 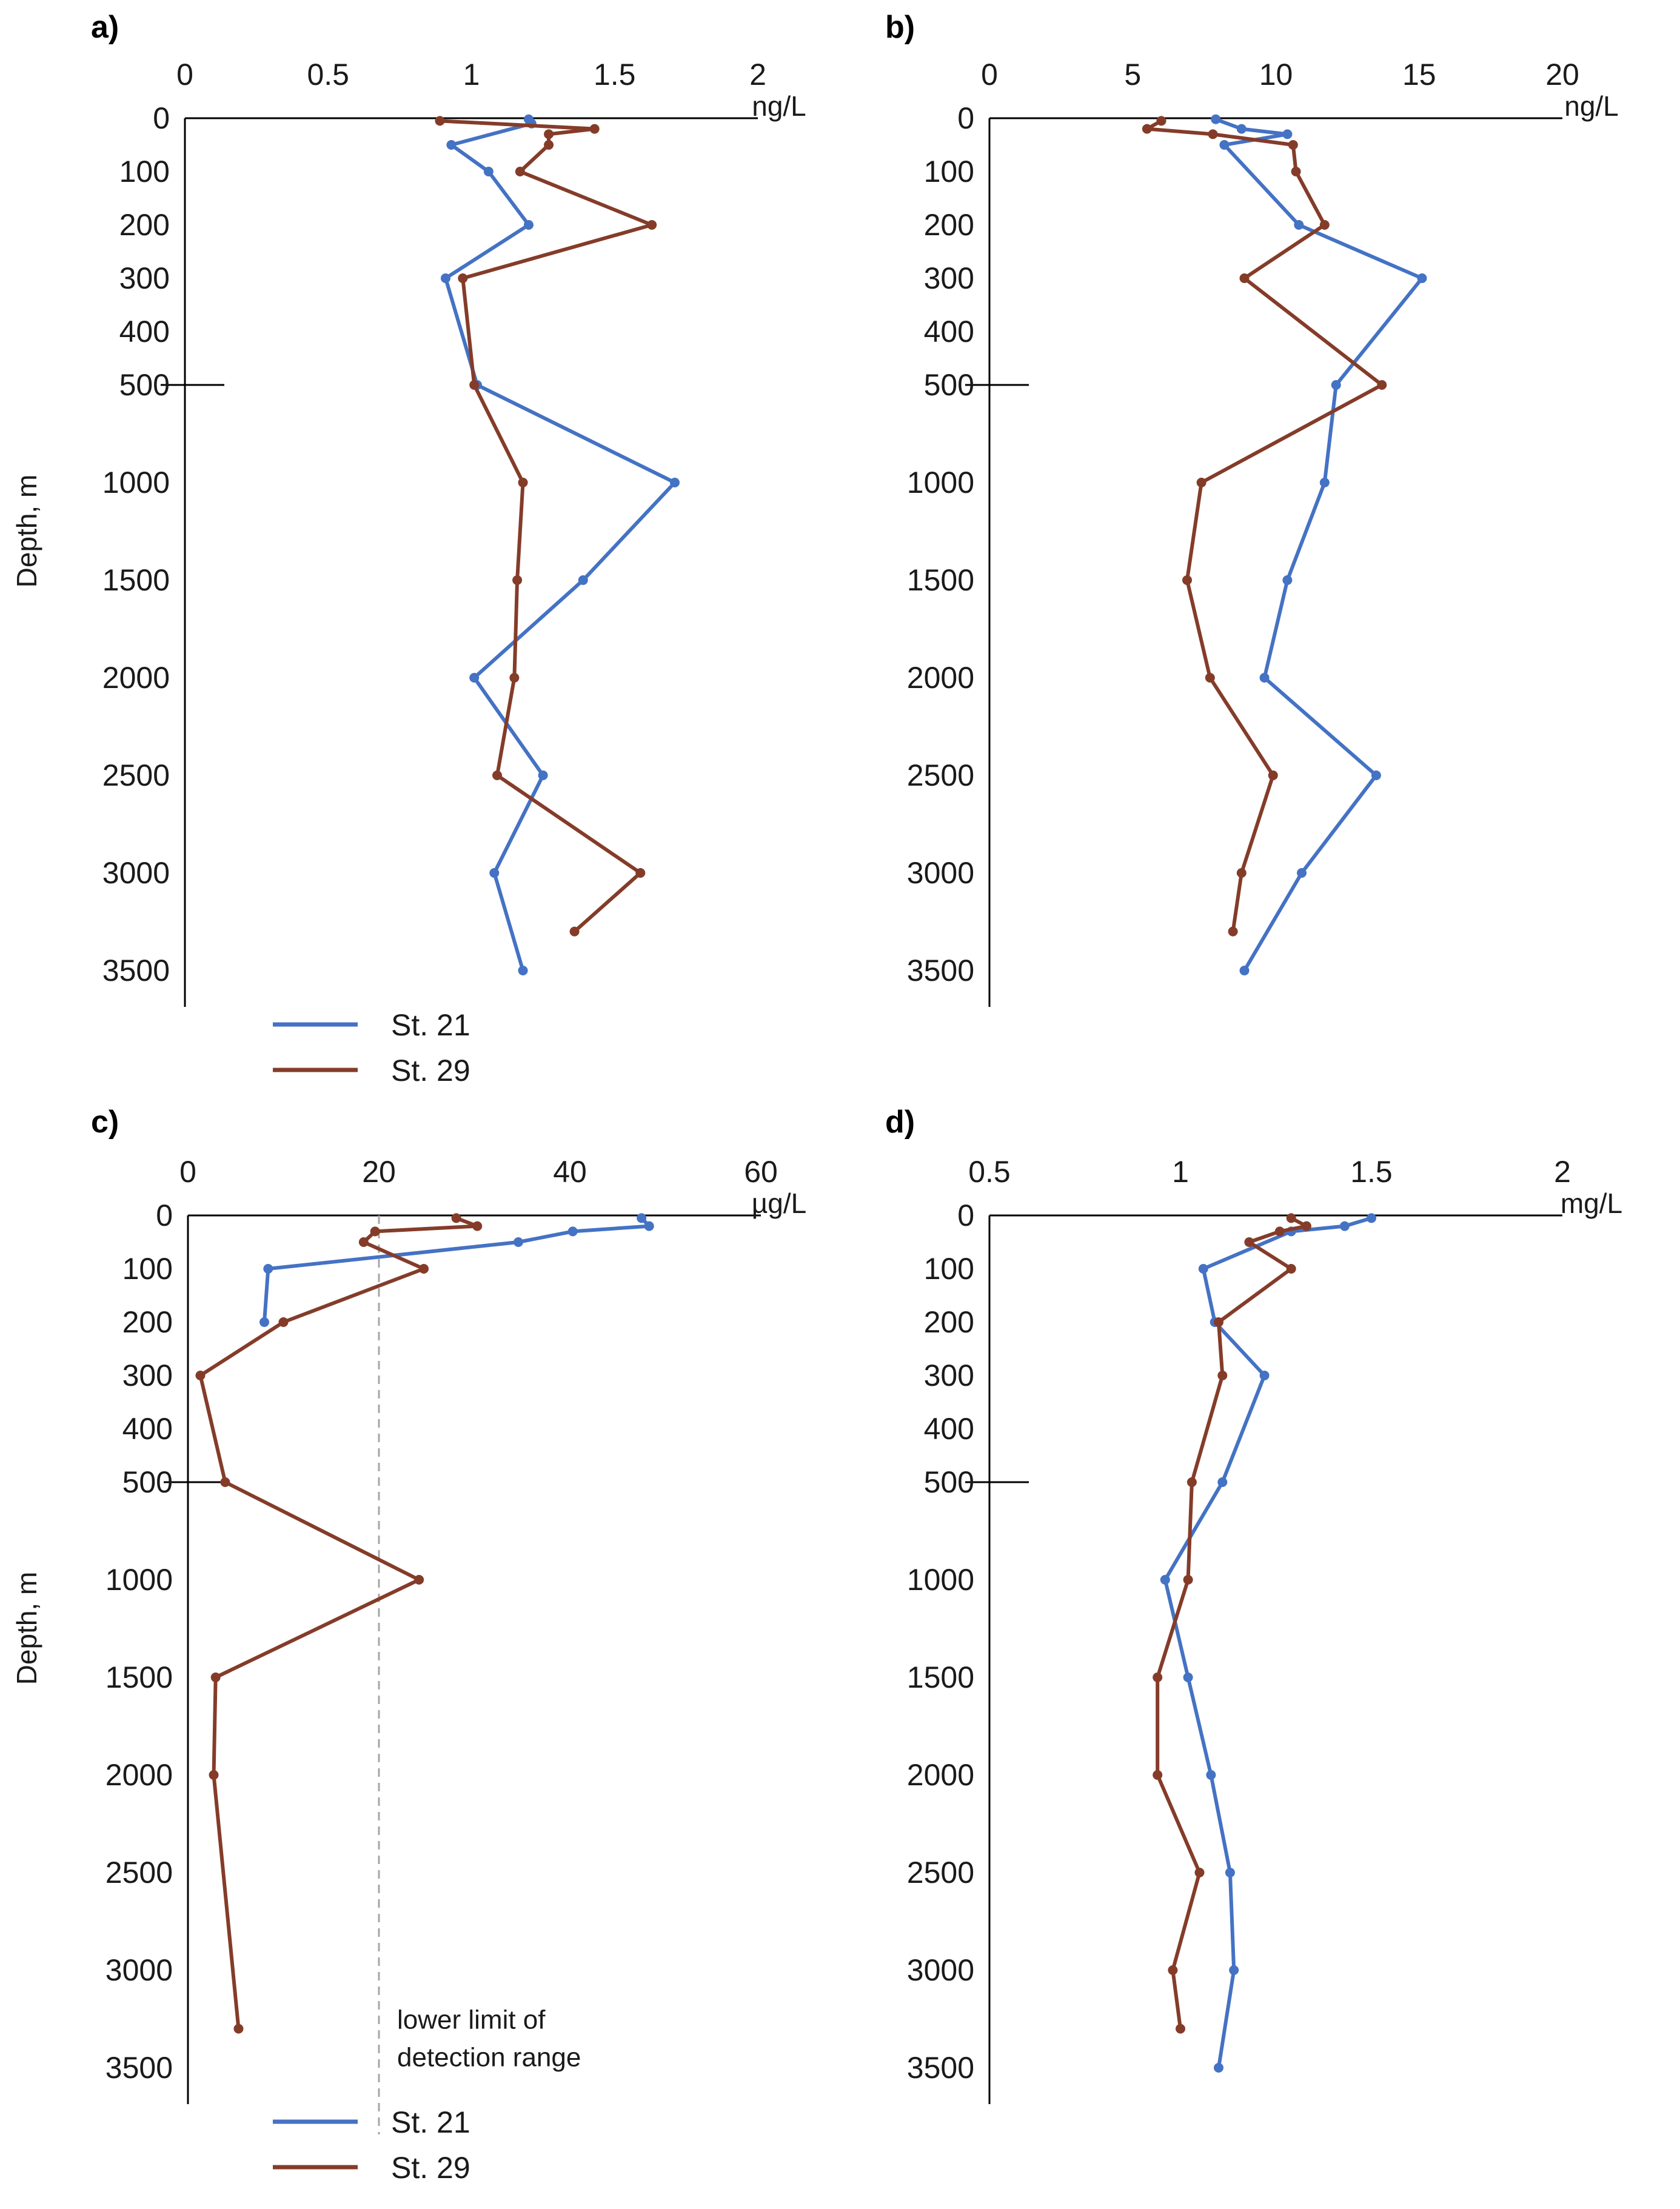 What do you see at coordinates (779, 1203) in the screenshot?
I see `x-unit-label: µg/L` at bounding box center [779, 1203].